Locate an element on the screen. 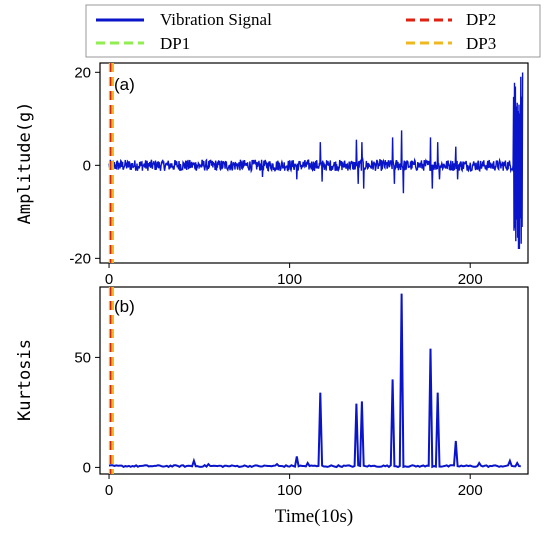 The image size is (550, 533). panel-b-label: (b) is located at coordinates (124, 306).